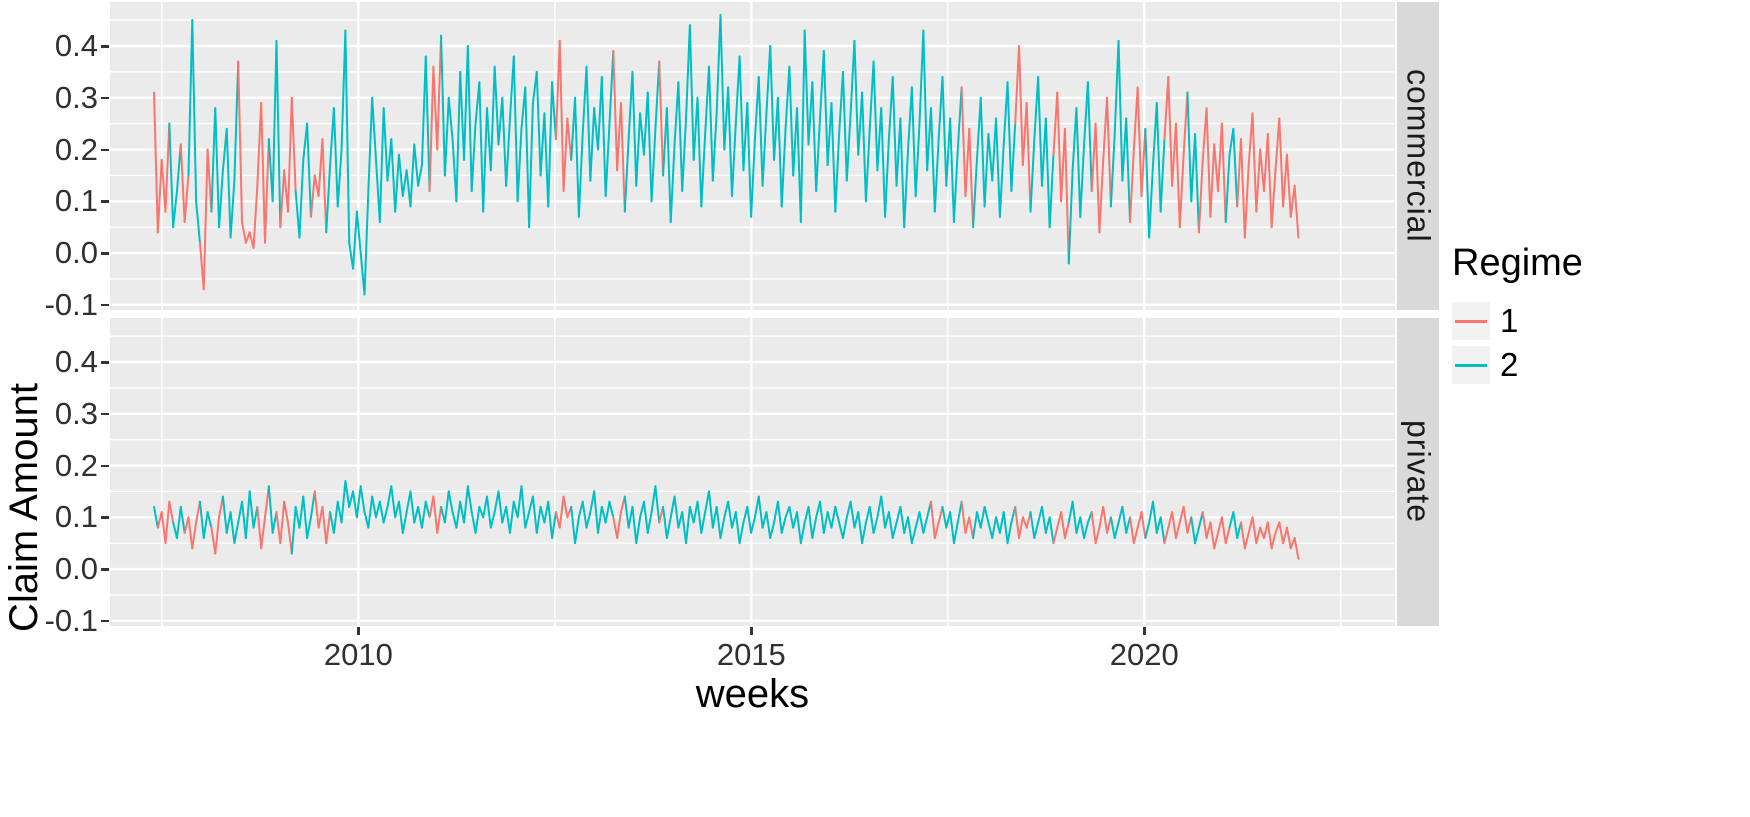 Image resolution: width=1750 pixels, height=817 pixels. I want to click on facet-strip-label-commercial: commercial, so click(1418, 156).